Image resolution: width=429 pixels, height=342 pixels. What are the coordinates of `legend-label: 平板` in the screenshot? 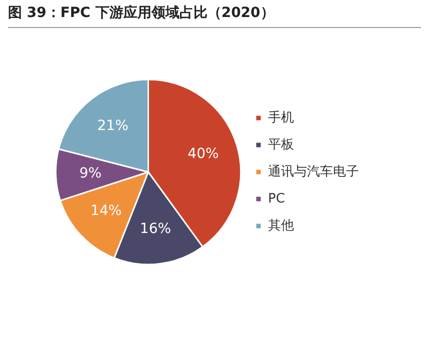 It's located at (281, 144).